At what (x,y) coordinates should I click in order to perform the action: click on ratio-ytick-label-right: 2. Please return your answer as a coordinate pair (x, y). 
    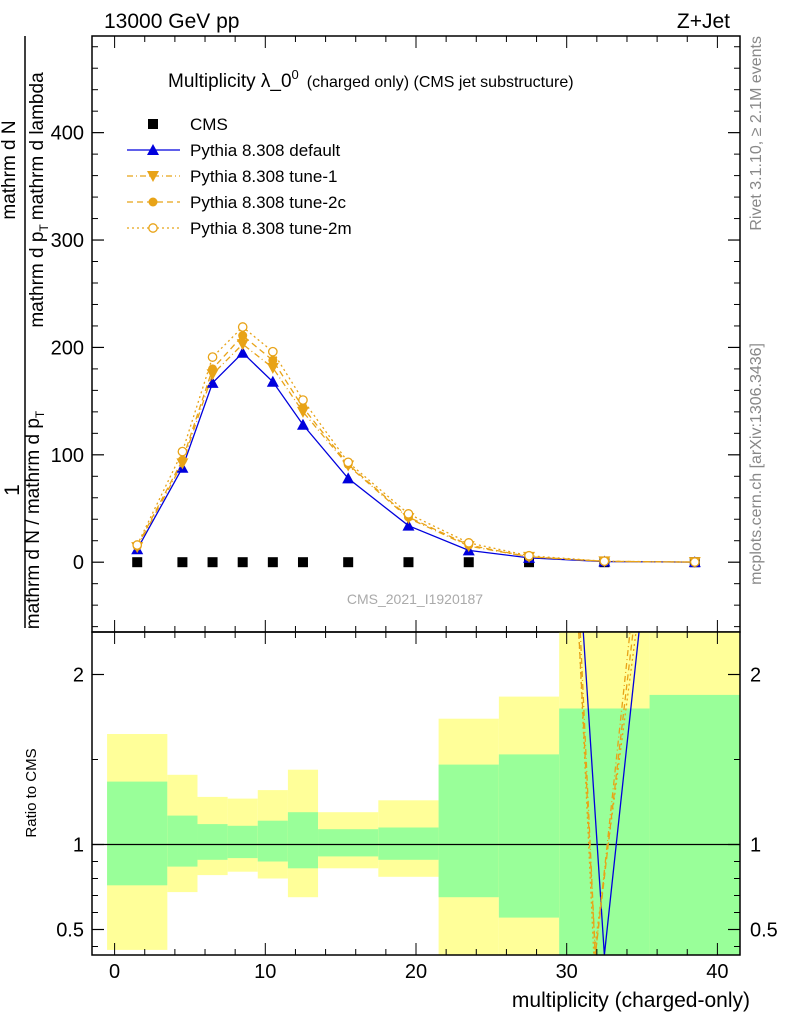
    Looking at the image, I should click on (755, 676).